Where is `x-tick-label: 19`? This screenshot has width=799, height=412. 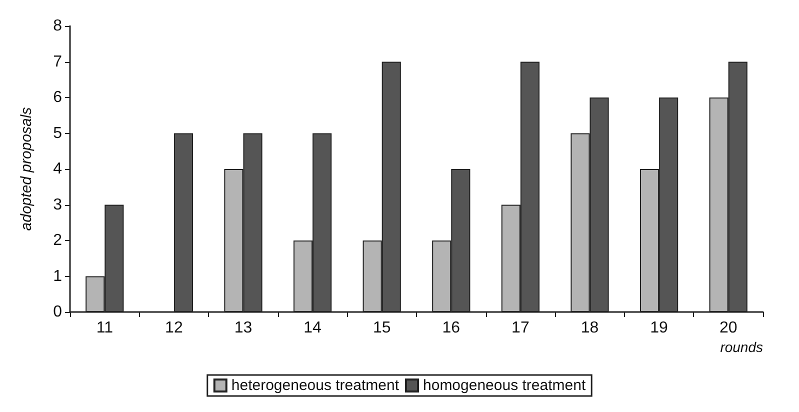 x-tick-label: 19 is located at coordinates (659, 328).